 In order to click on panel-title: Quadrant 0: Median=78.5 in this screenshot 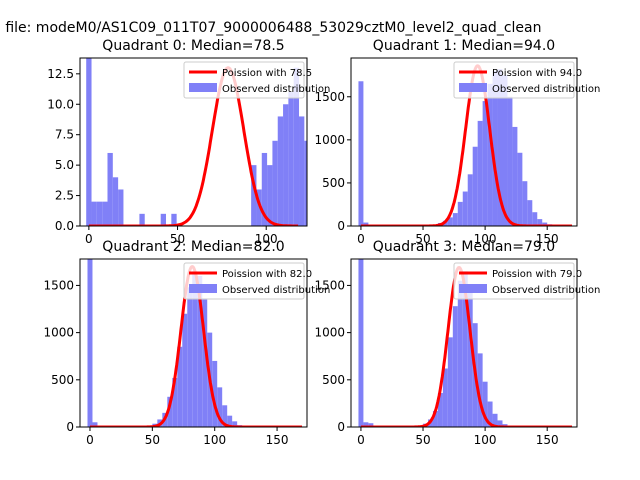, I will do `click(193, 46)`.